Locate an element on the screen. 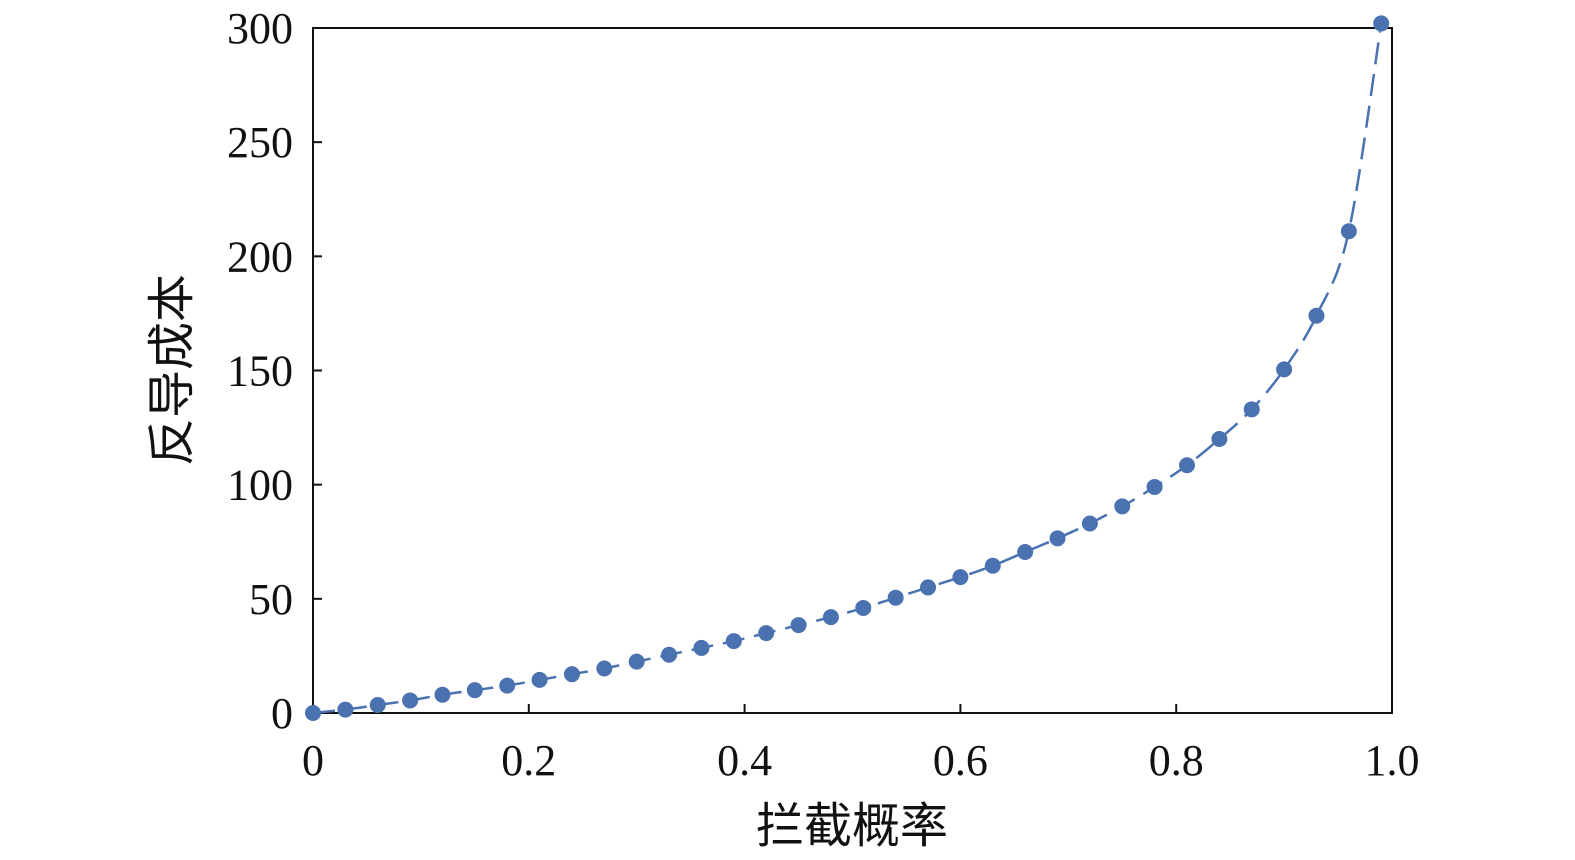 This screenshot has height=860, width=1575. y-tick-label: 150 is located at coordinates (260, 371).